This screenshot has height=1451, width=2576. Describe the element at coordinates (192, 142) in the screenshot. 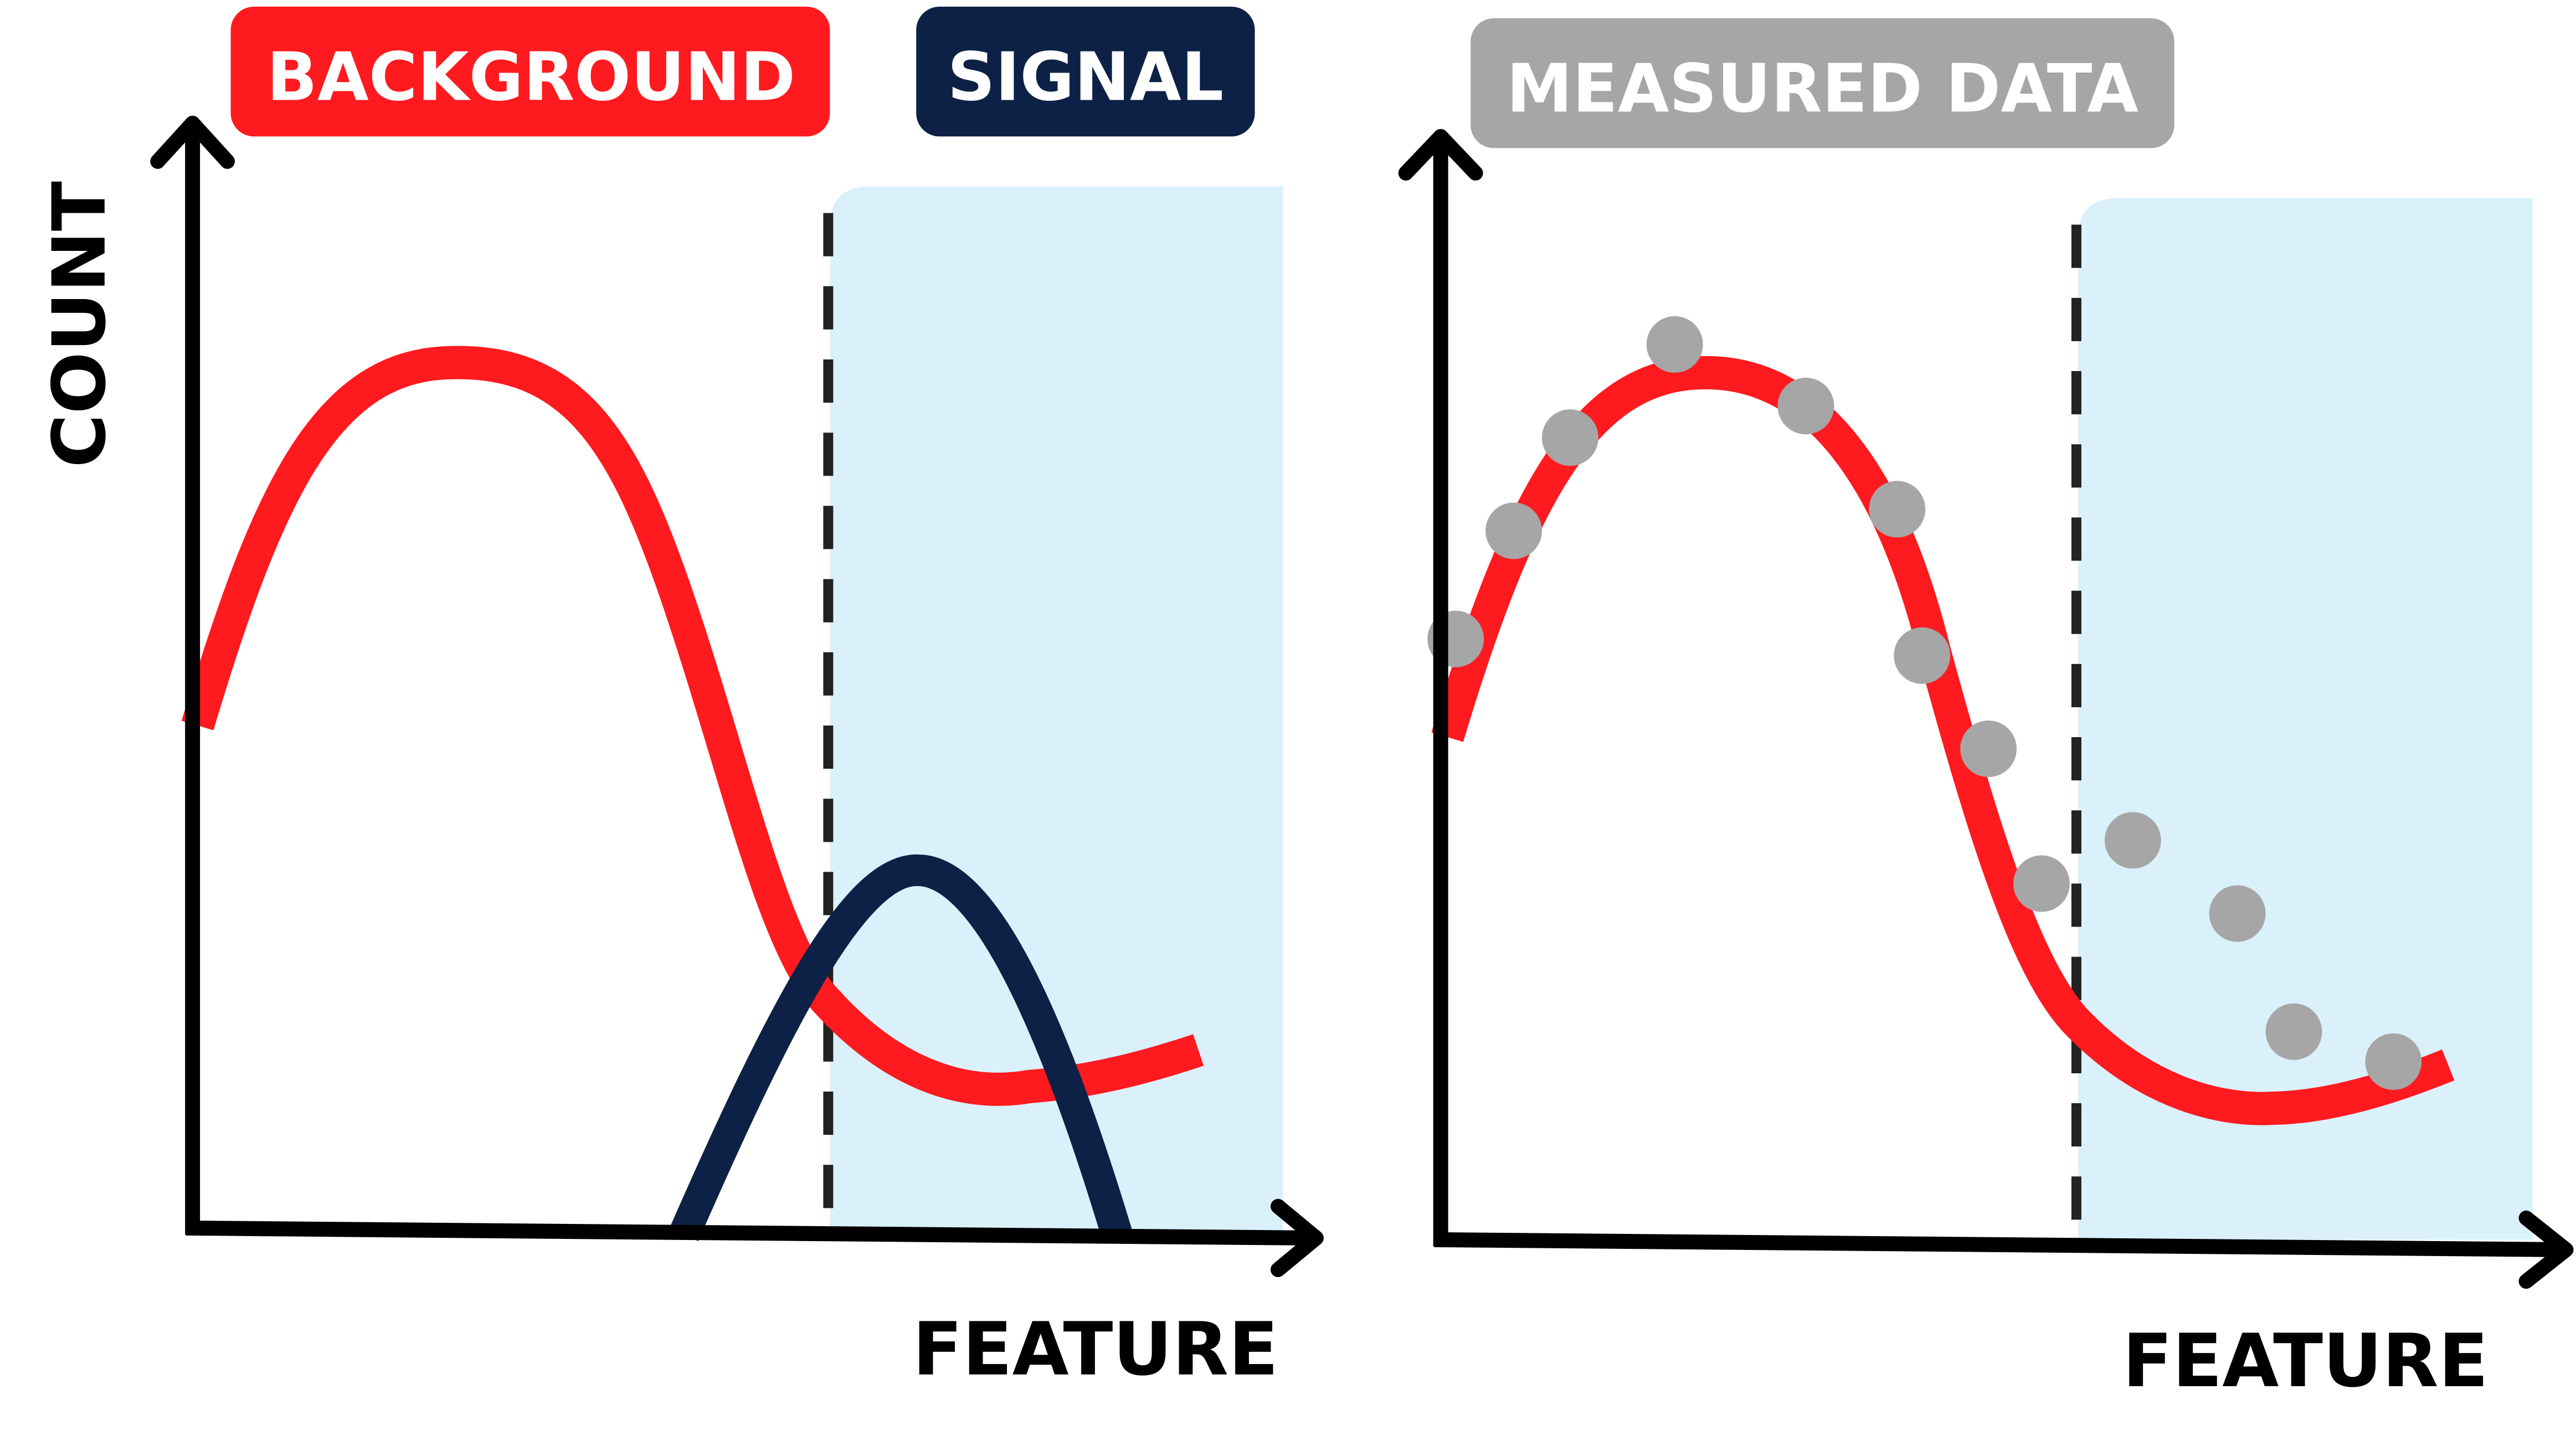

I see `left-y-arrowhead` at that location.